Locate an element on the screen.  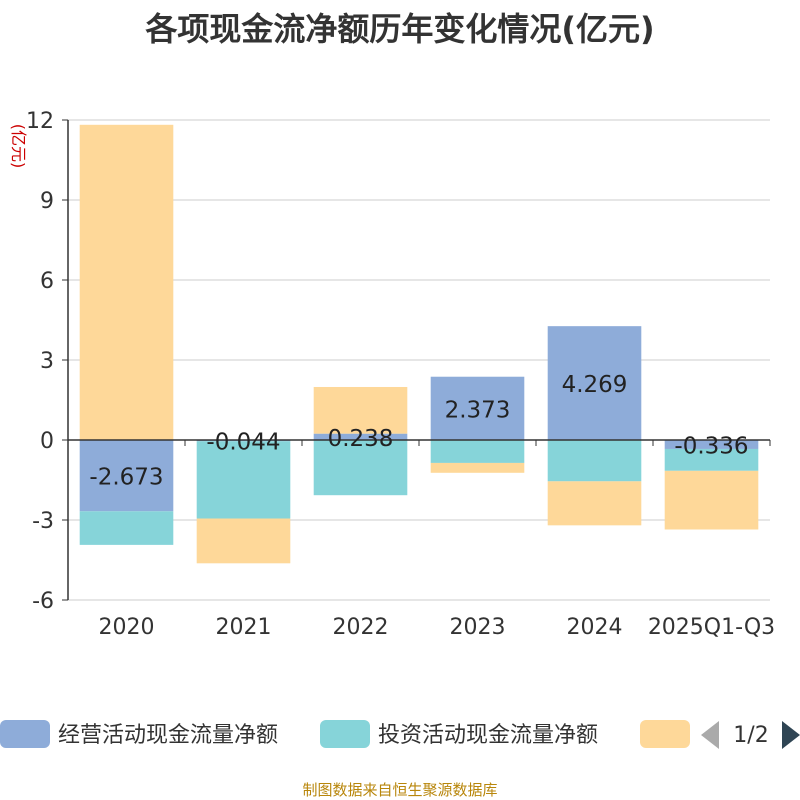
data-label: 2.373 is located at coordinates (478, 410).